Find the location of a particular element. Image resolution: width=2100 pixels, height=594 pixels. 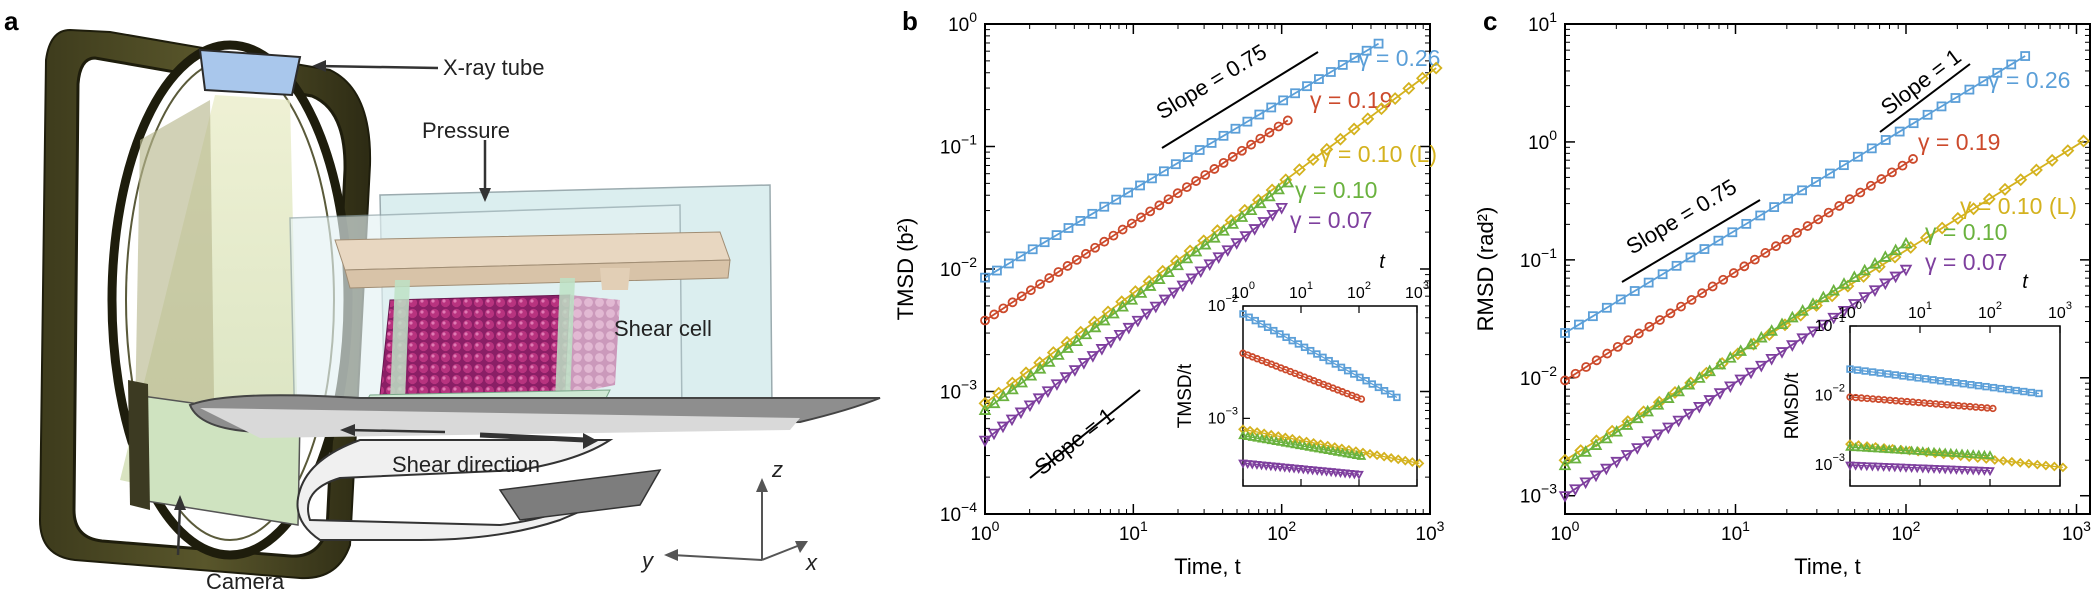

label-shear-cell: Shear cell is located at coordinates (663, 328).